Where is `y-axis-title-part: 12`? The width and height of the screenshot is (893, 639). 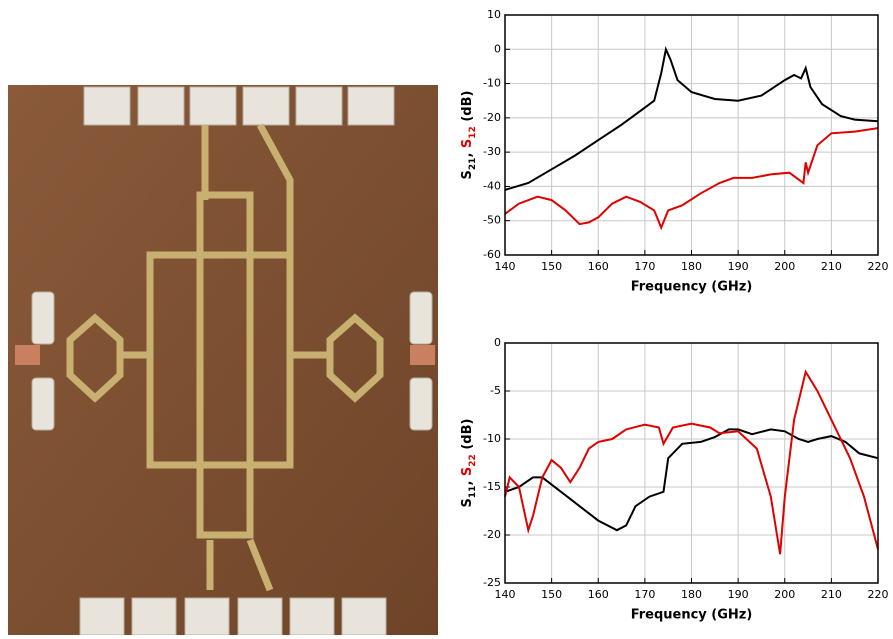 y-axis-title-part: 12 is located at coordinates (473, 132).